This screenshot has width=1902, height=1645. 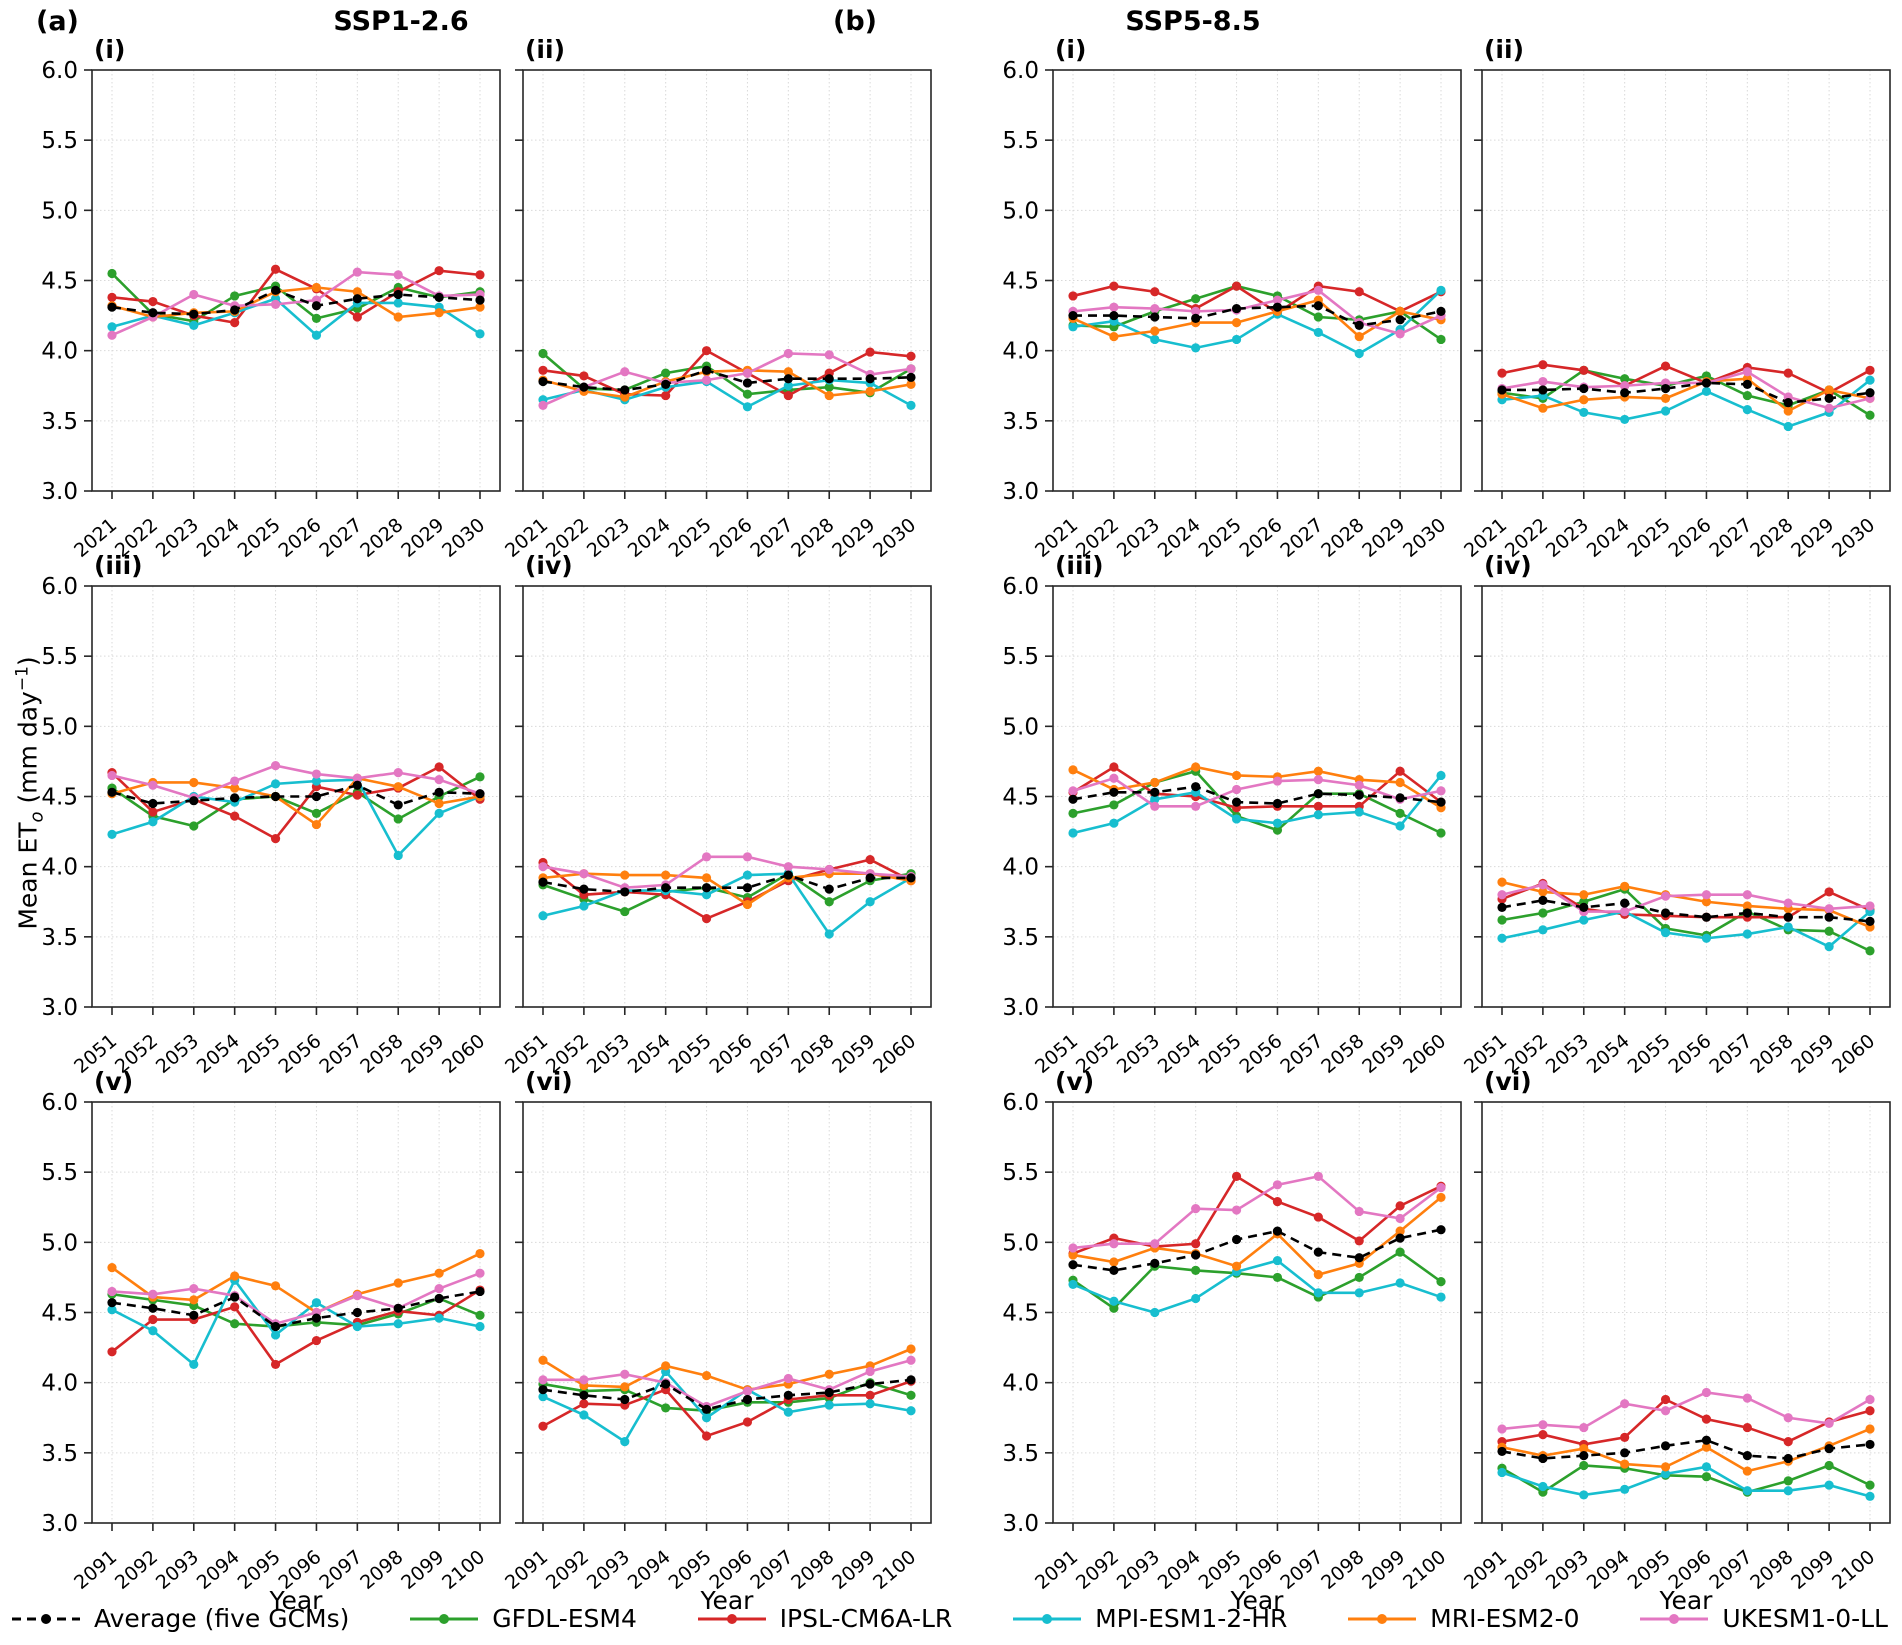 What do you see at coordinates (340, 1570) in the screenshot?
I see `x-tick-label: 2097` at bounding box center [340, 1570].